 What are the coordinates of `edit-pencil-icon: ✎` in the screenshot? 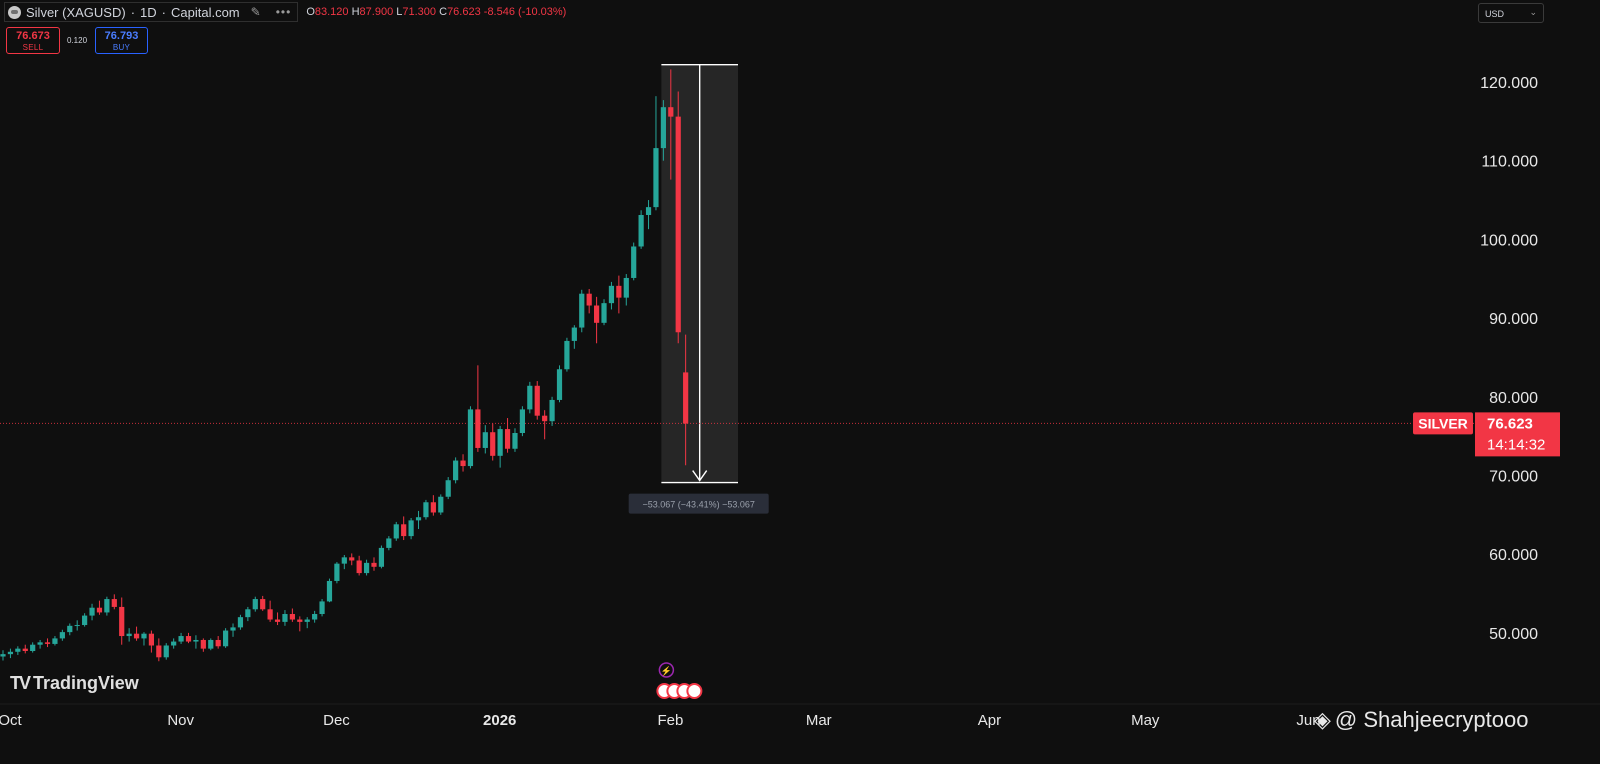 It's located at (255, 12).